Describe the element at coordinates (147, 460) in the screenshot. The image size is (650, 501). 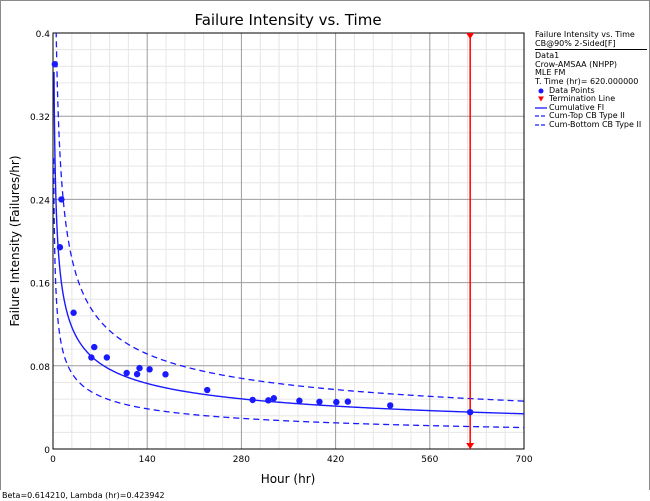
I see `x-tick-label: 140` at that location.